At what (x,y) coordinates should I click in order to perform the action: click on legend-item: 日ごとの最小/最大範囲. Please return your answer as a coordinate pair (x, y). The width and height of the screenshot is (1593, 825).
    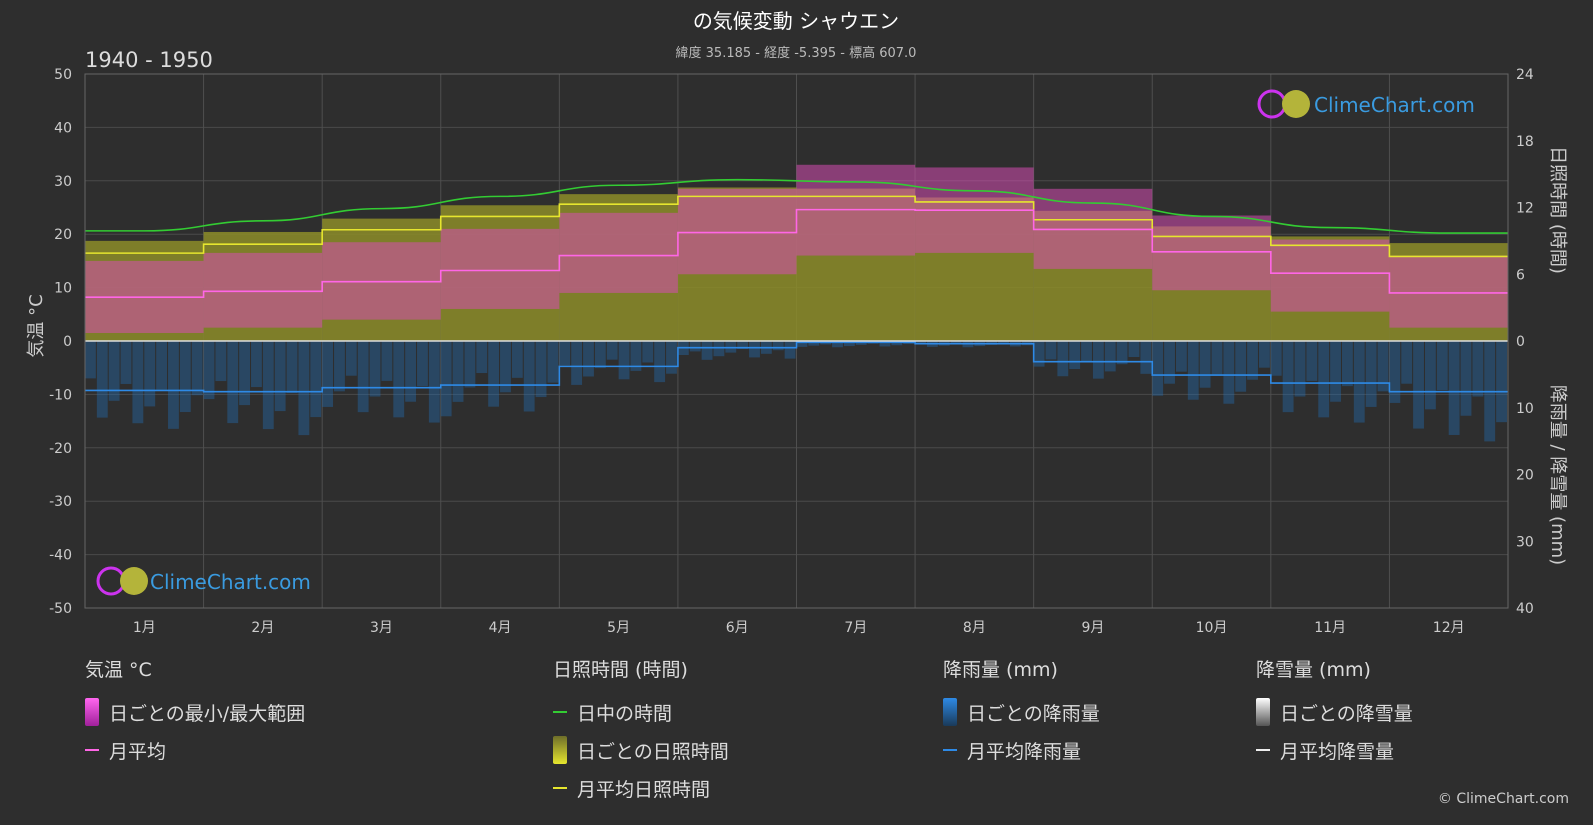
    Looking at the image, I should click on (195, 712).